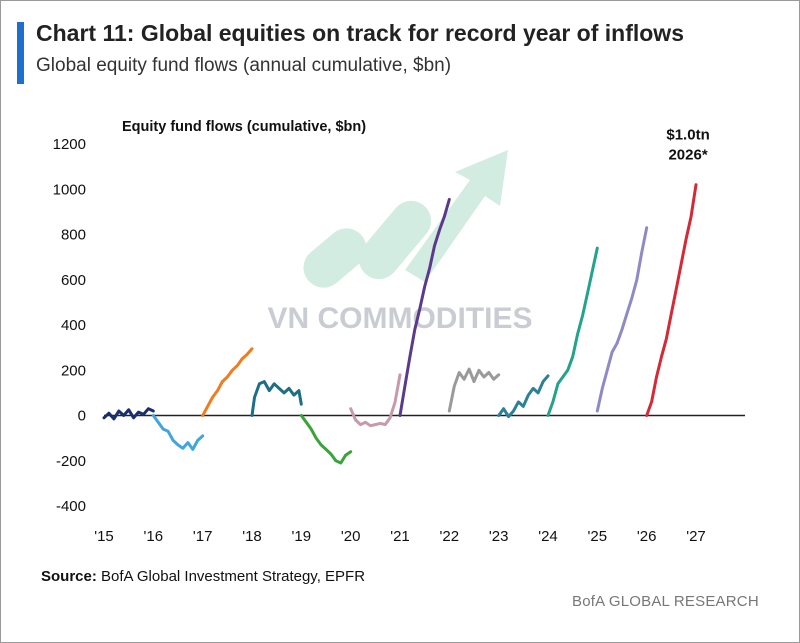  What do you see at coordinates (69, 144) in the screenshot?
I see `y-tick-label: 1200` at bounding box center [69, 144].